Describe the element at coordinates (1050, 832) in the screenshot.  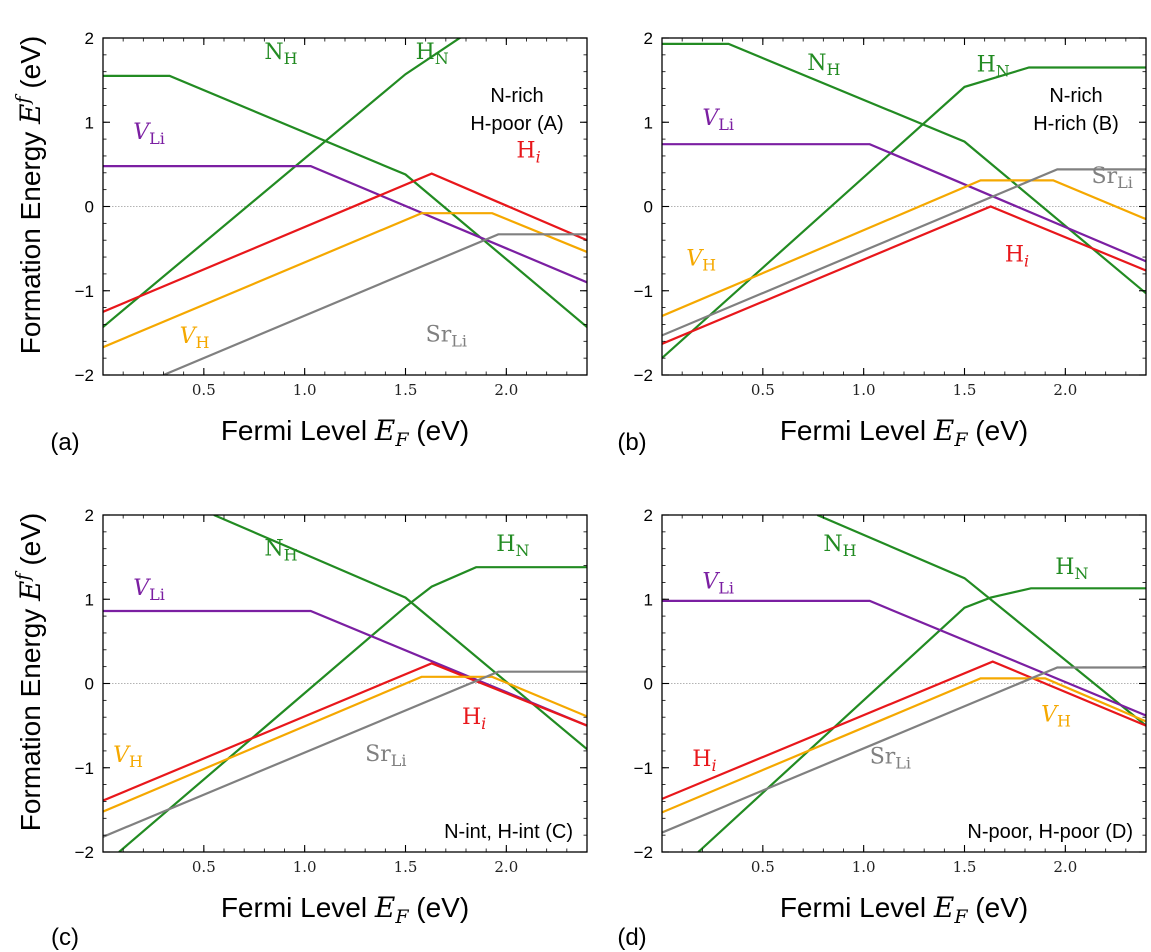
I see `condition-annotation: N-poor, H-poor (D)` at that location.